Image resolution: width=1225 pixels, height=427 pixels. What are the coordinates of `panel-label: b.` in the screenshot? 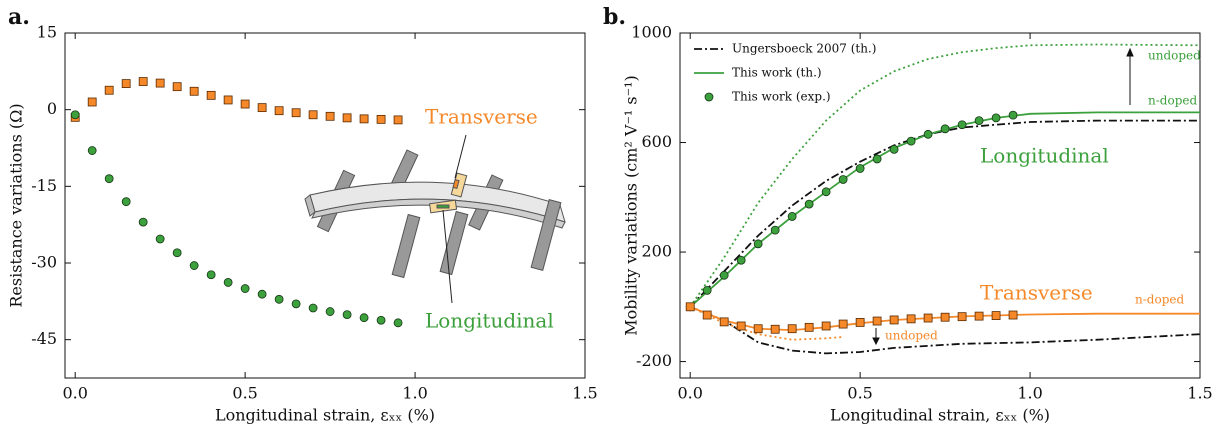 It's located at (614, 17).